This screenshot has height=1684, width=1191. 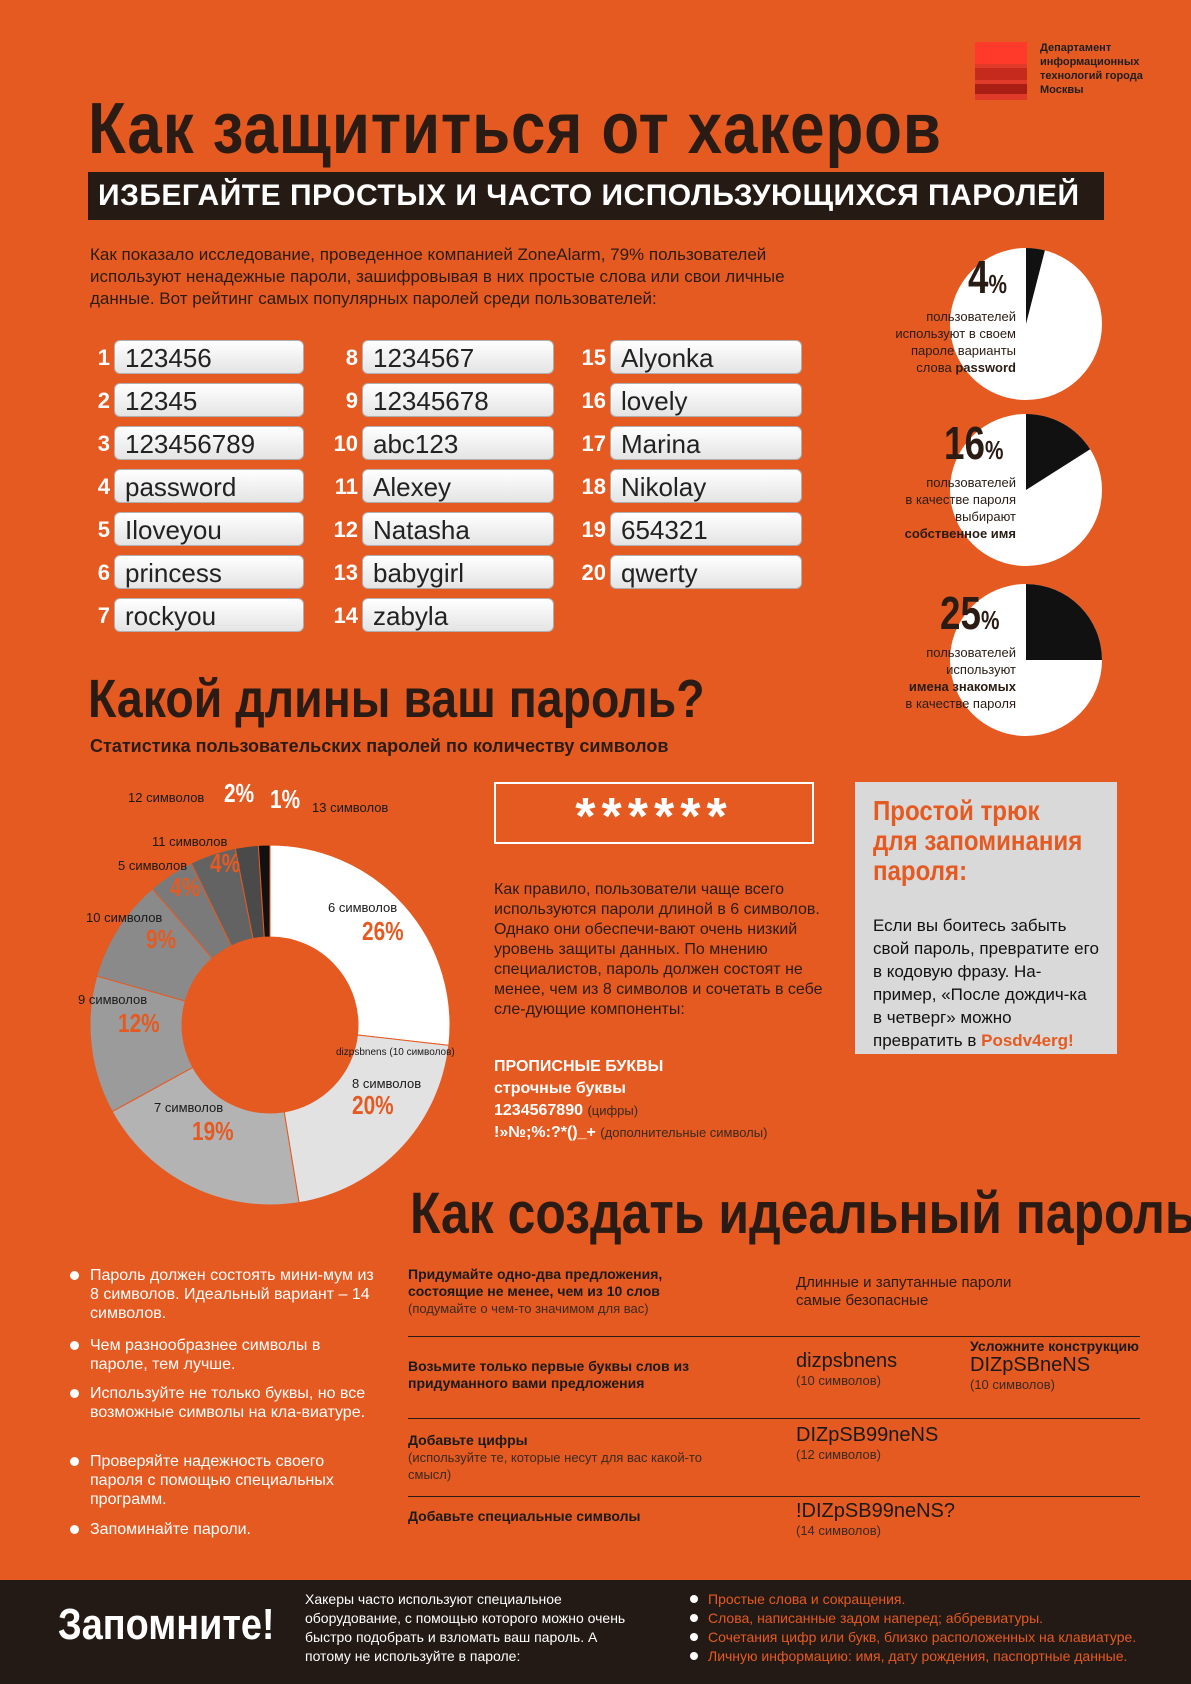 I want to click on footer-title: Запомните!, so click(x=166, y=1624).